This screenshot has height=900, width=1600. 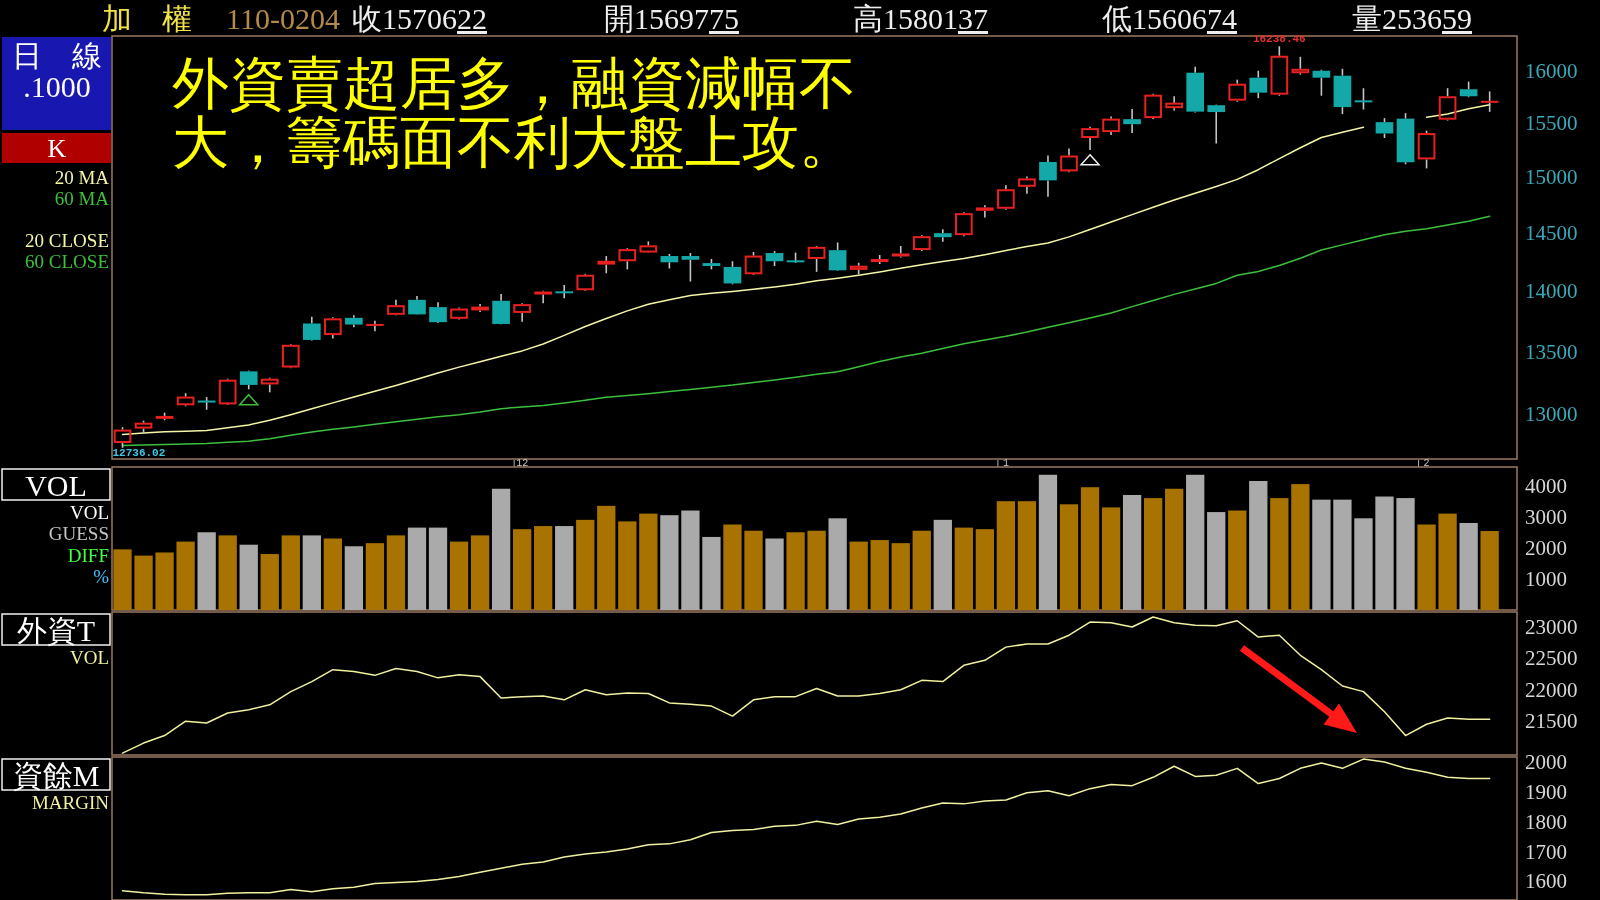 I want to click on text: K, so click(x=57, y=148).